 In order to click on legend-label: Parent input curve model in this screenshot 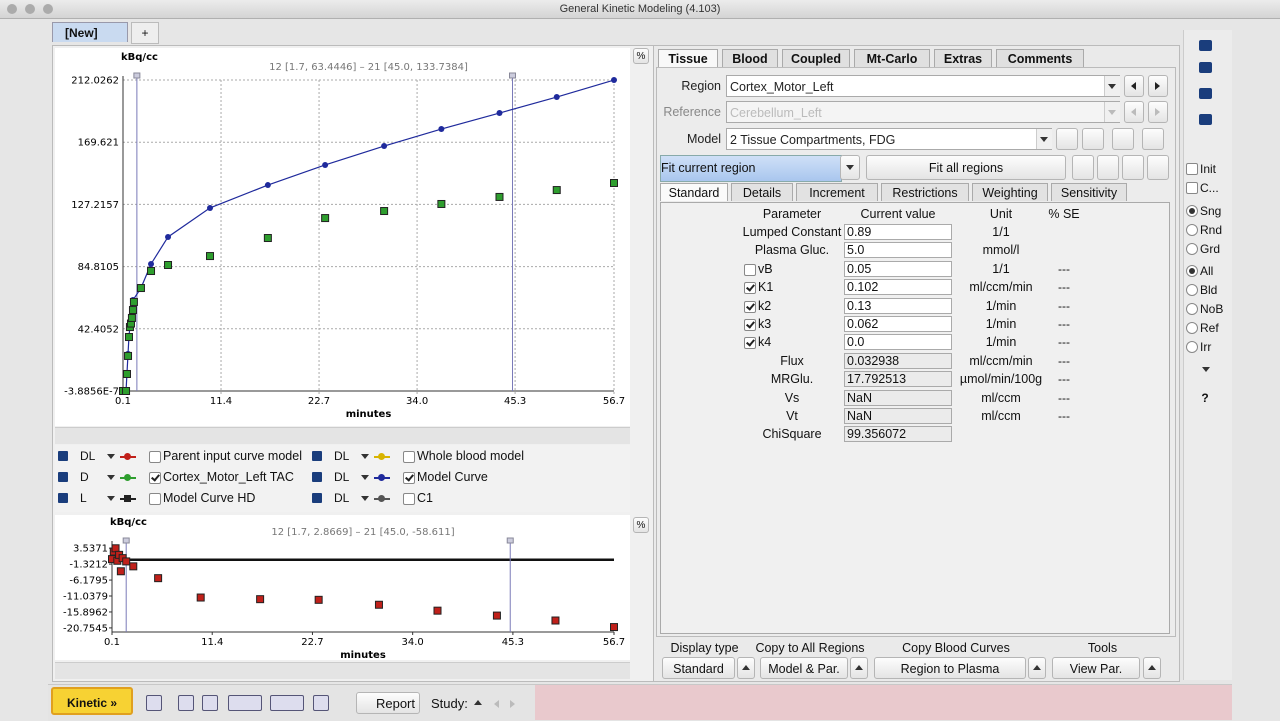, I will do `click(232, 456)`.